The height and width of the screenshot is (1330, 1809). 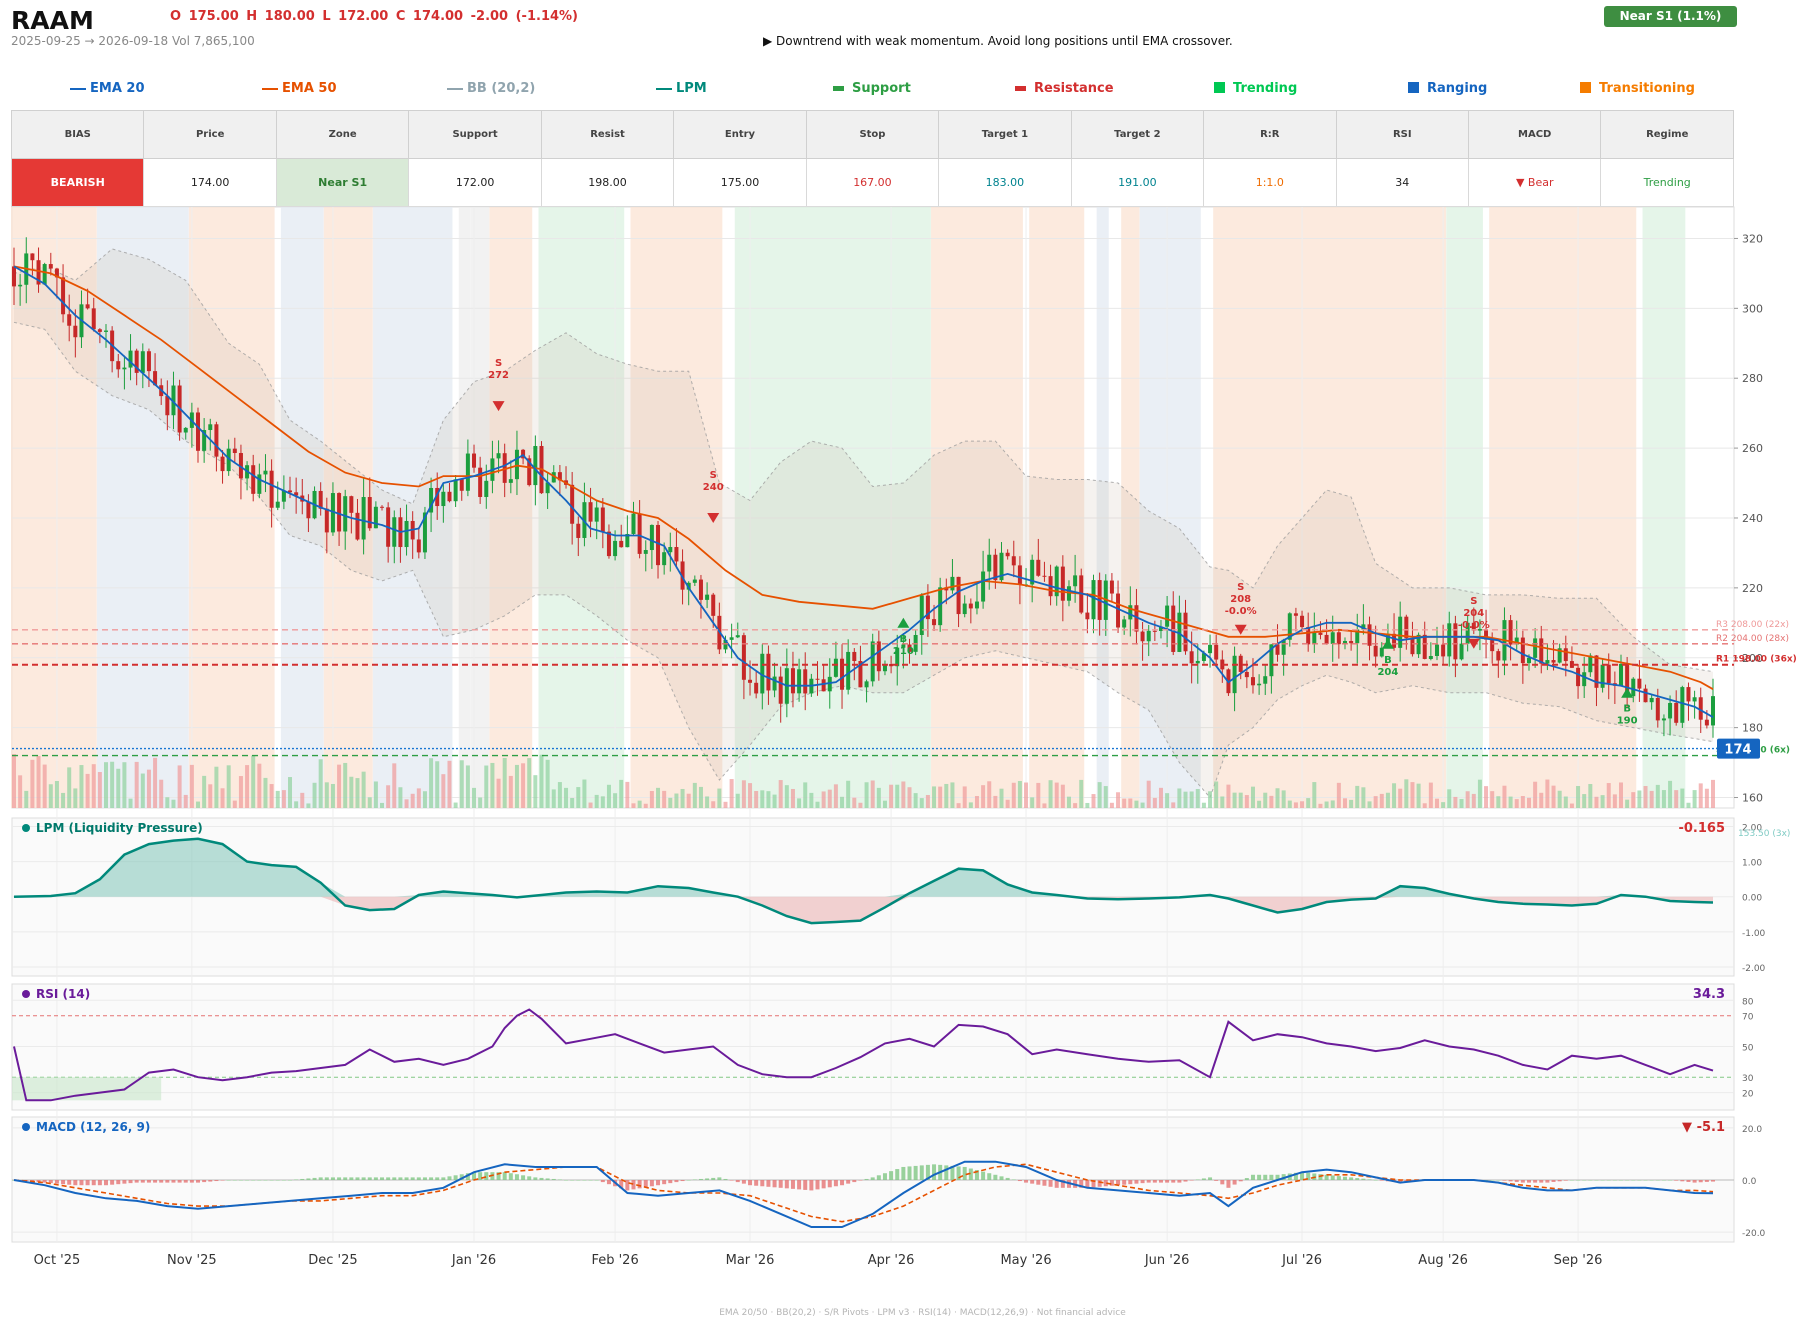 I want to click on legend-ema20: EMA 20, so click(x=107, y=88).